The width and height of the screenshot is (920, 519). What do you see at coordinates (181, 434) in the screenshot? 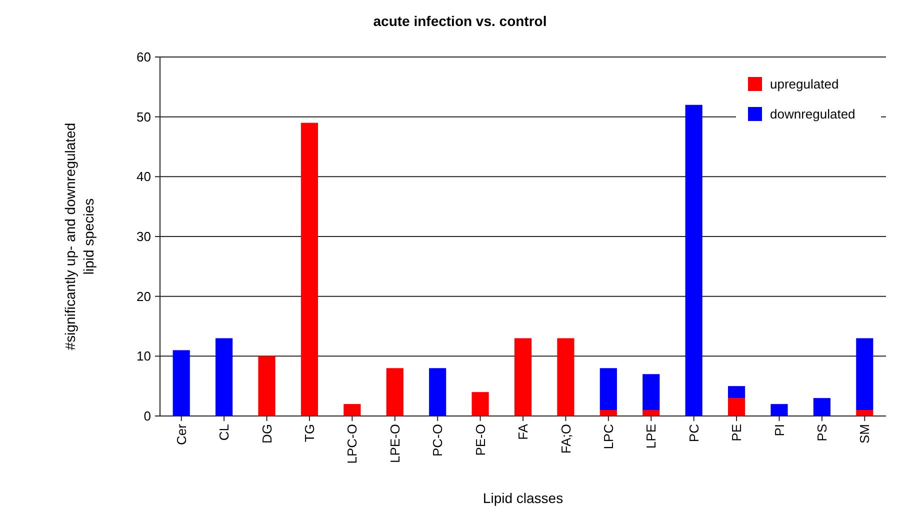
I see `x-tick-label: Cer` at bounding box center [181, 434].